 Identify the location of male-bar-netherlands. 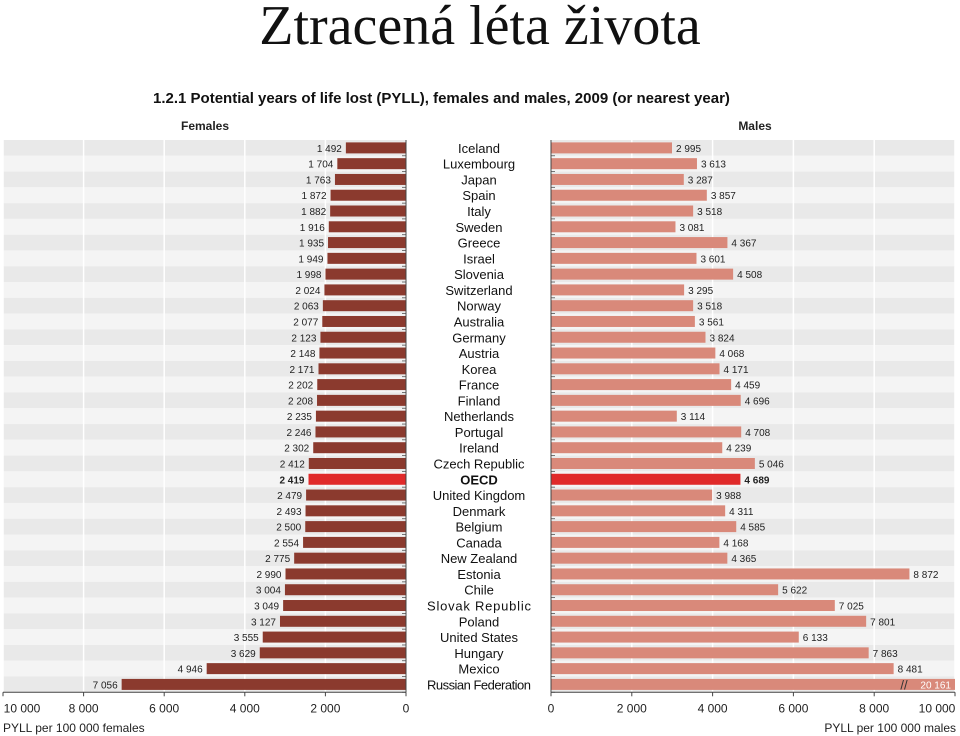
(614, 416).